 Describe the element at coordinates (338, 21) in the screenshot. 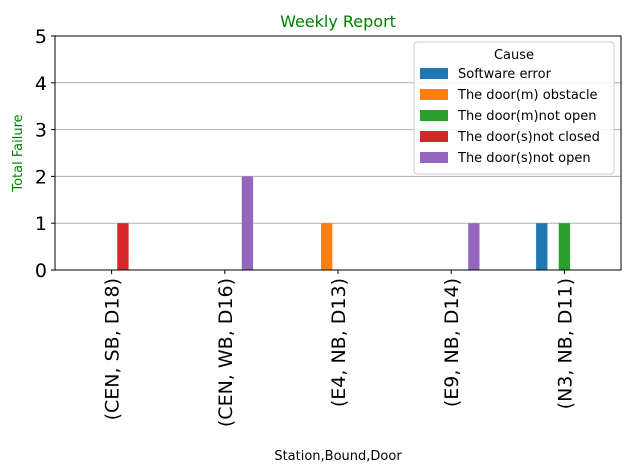

I see `chart-title: Weekly Report` at that location.